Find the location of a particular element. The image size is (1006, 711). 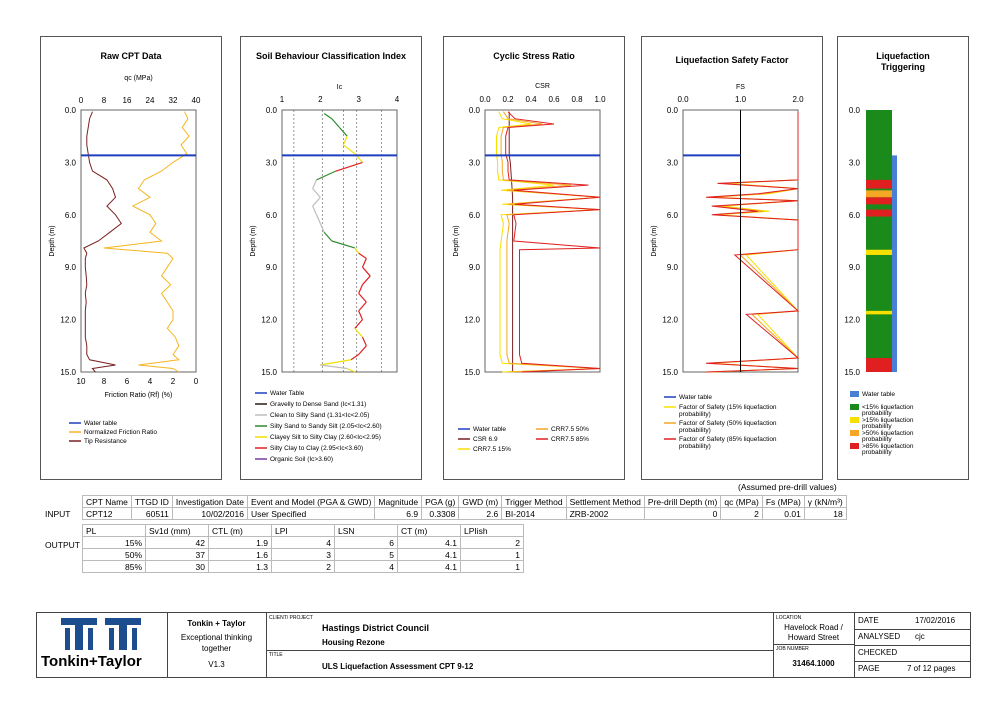

input-header: γ (kN/m³) is located at coordinates (825, 501).